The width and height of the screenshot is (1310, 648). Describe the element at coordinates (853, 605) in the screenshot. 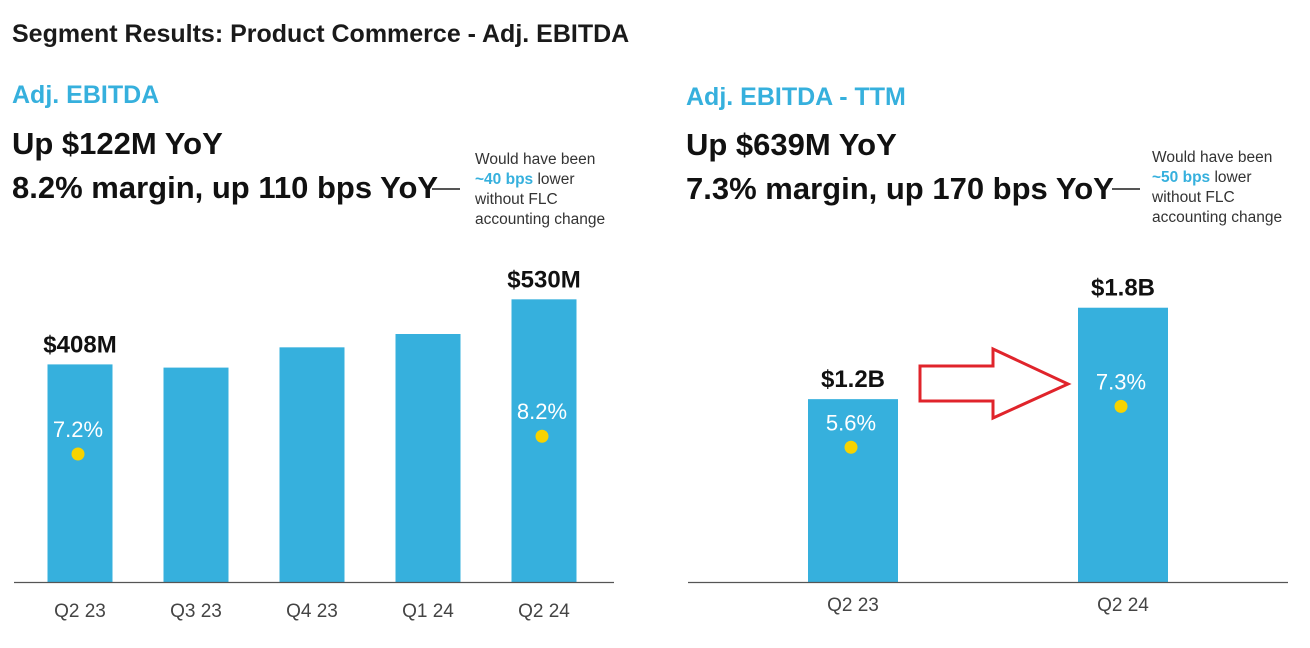

I see `right-category-label: Q2 23` at that location.